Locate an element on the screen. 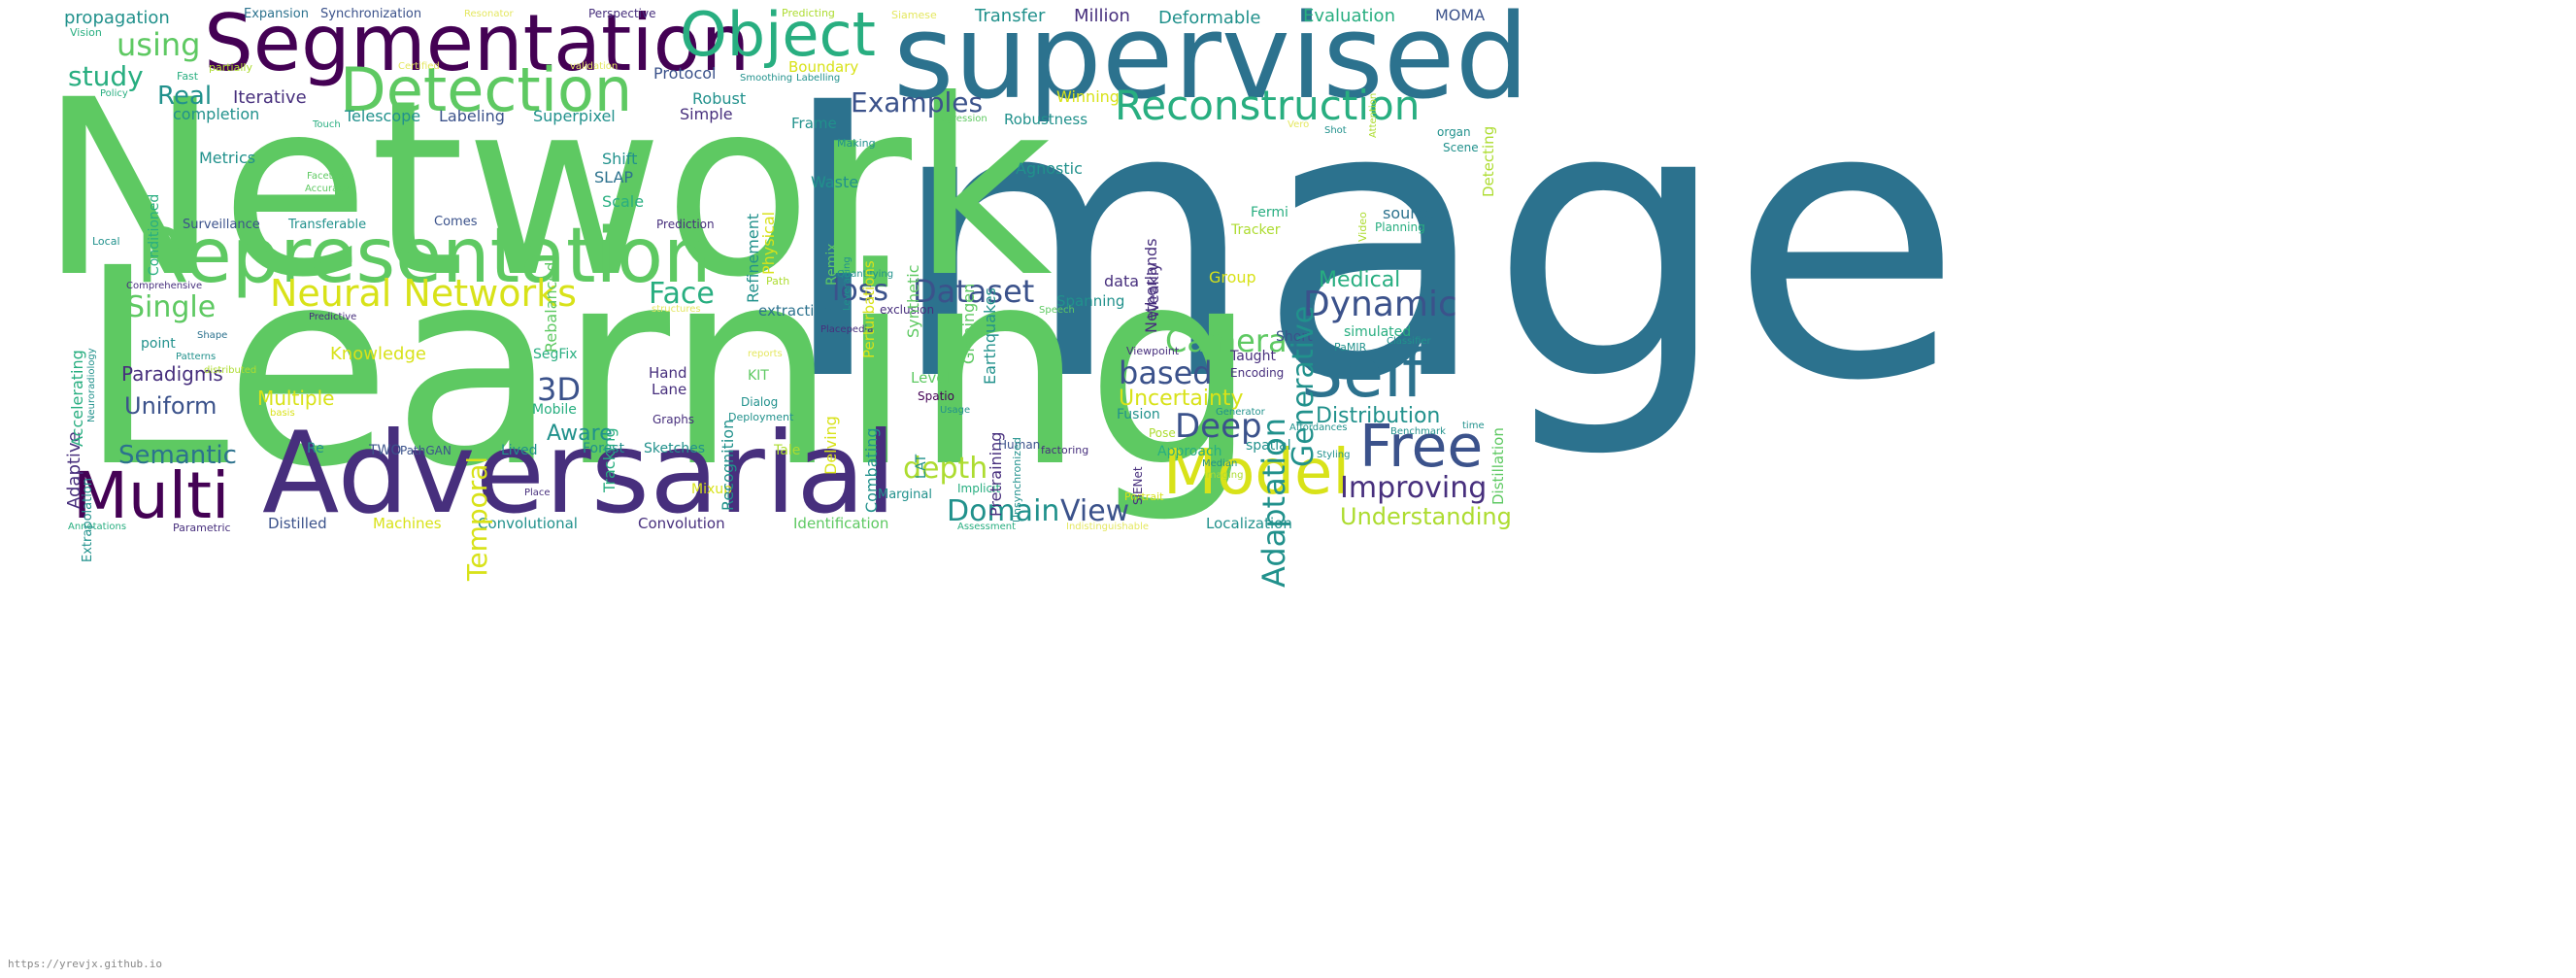 This screenshot has width=2576, height=978. cloud-word-path: Path is located at coordinates (778, 281).